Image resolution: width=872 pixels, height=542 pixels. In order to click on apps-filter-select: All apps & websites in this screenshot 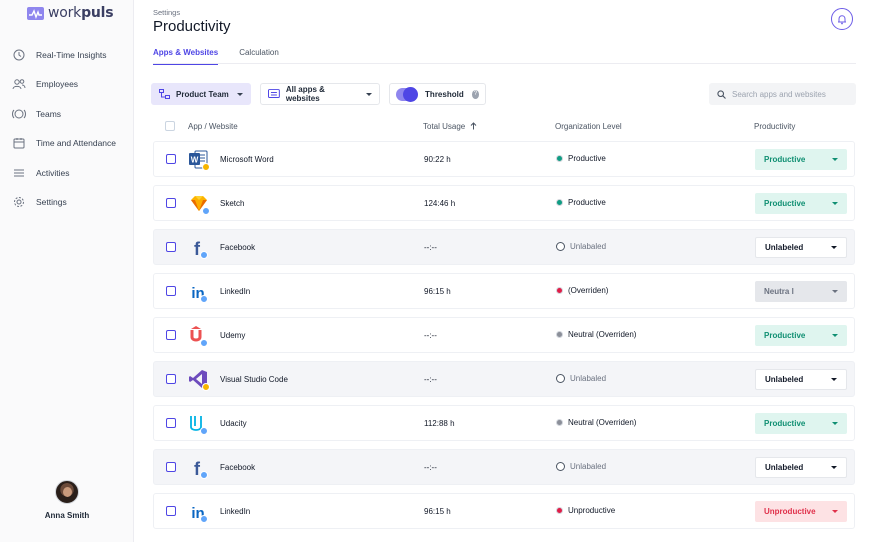, I will do `click(320, 94)`.